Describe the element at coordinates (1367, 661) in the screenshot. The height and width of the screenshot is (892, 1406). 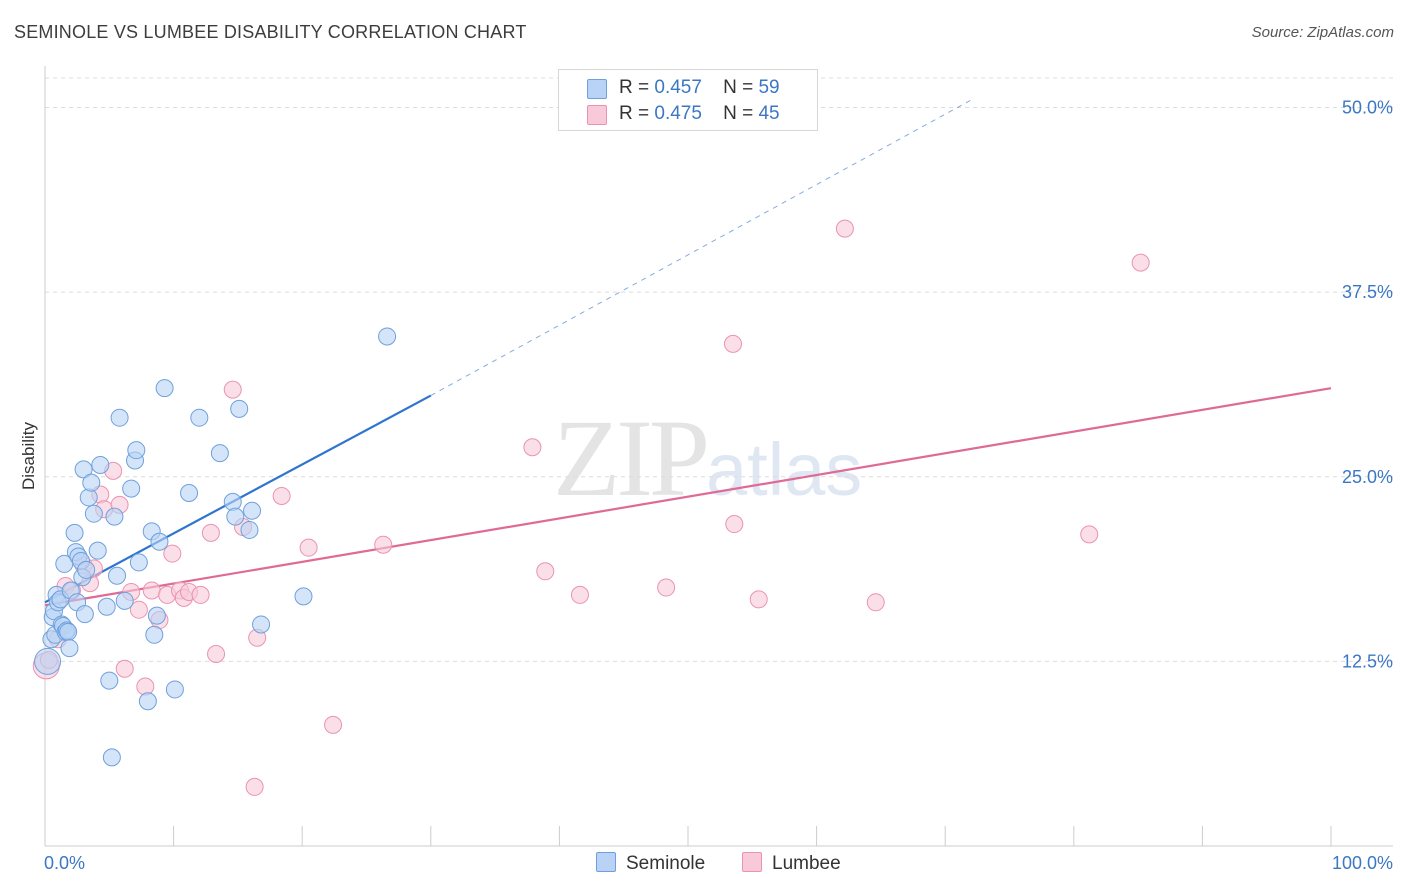
I see `y-tick-label: 12.5%` at that location.